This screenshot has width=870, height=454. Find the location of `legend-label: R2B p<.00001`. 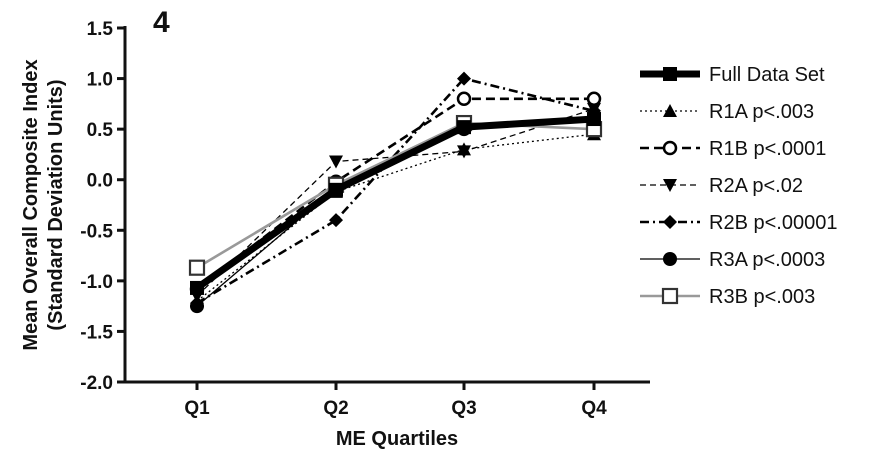

legend-label: R2B p<.00001 is located at coordinates (773, 223).